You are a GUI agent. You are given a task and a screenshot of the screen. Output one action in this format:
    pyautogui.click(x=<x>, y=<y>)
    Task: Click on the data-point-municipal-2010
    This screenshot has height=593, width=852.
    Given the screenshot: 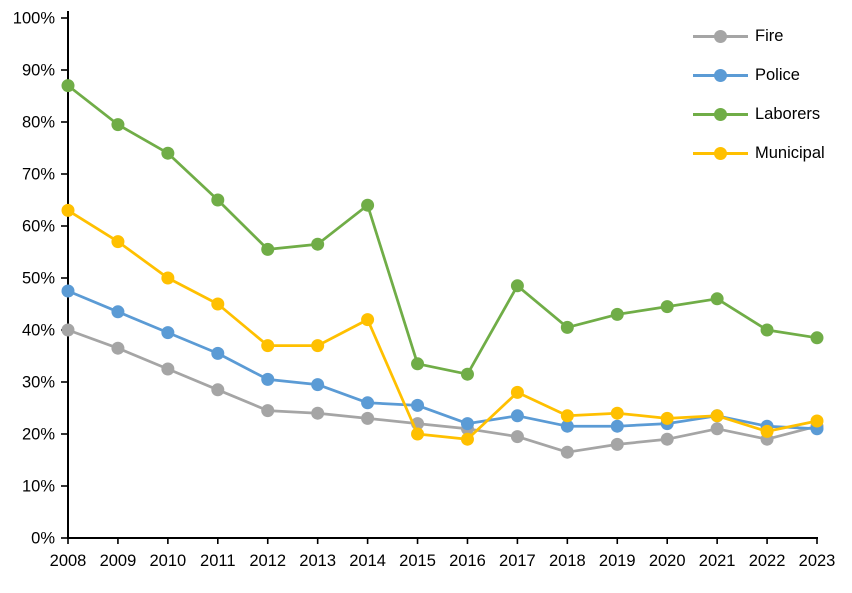 What is the action you would take?
    pyautogui.click(x=168, y=278)
    